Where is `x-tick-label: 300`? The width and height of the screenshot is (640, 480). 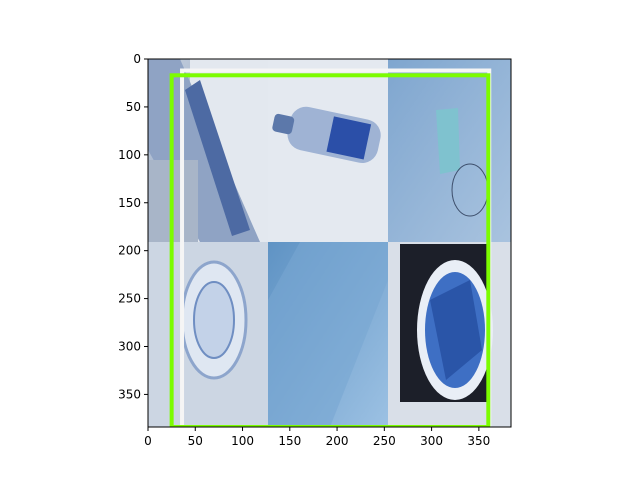 x-tick-label: 300 is located at coordinates (431, 441).